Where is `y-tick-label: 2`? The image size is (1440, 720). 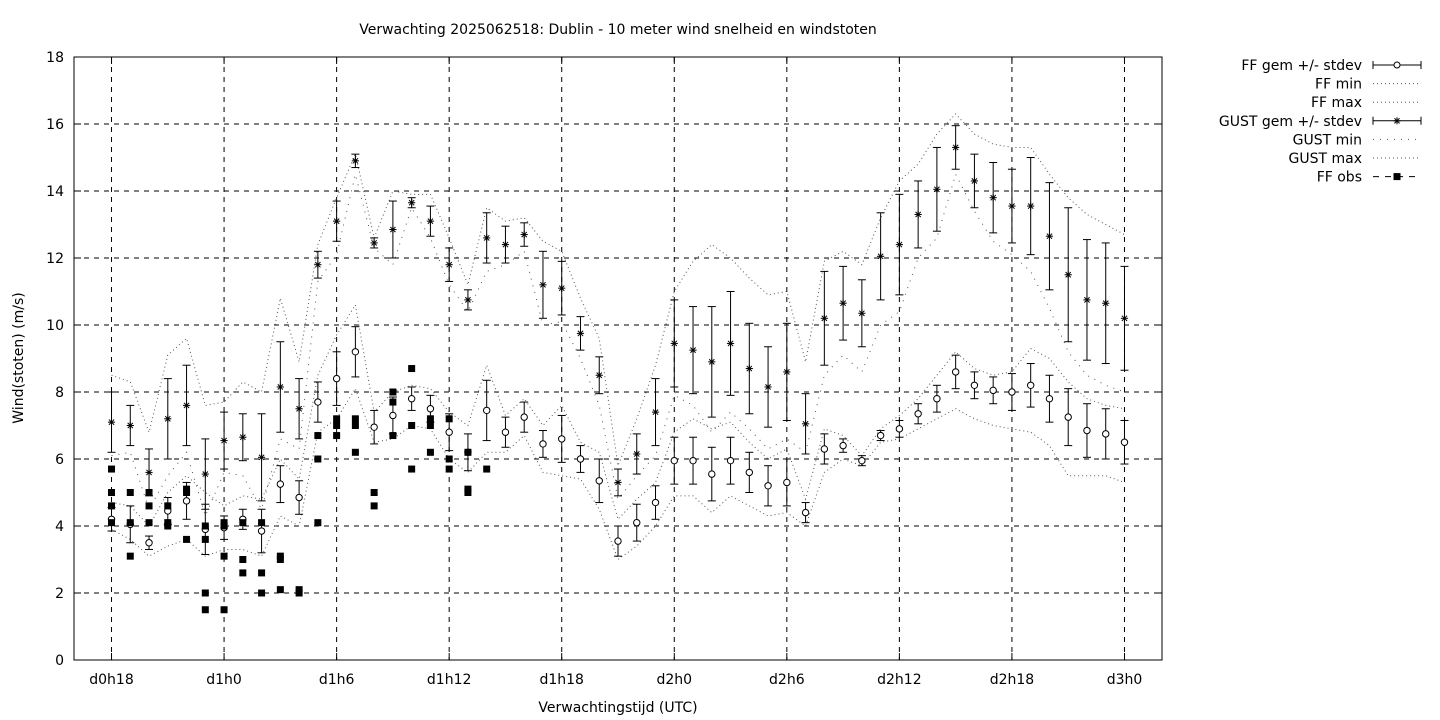
y-tick-label: 2 is located at coordinates (59, 594).